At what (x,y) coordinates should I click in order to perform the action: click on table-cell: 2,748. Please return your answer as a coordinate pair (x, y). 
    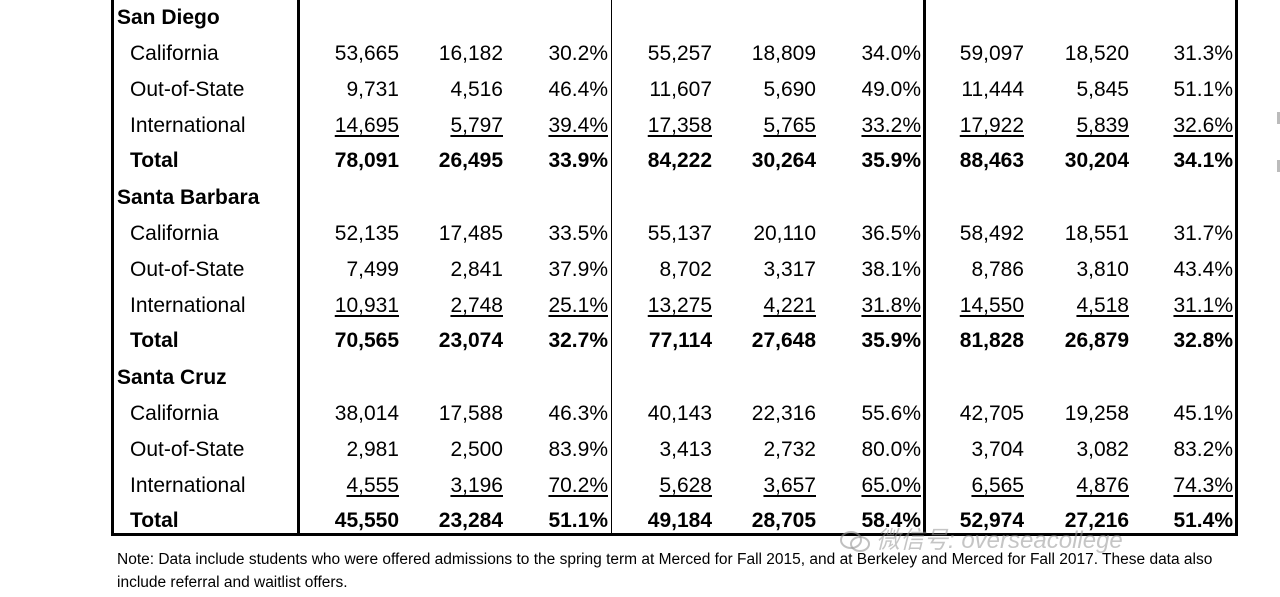
    Looking at the image, I should click on (476, 305).